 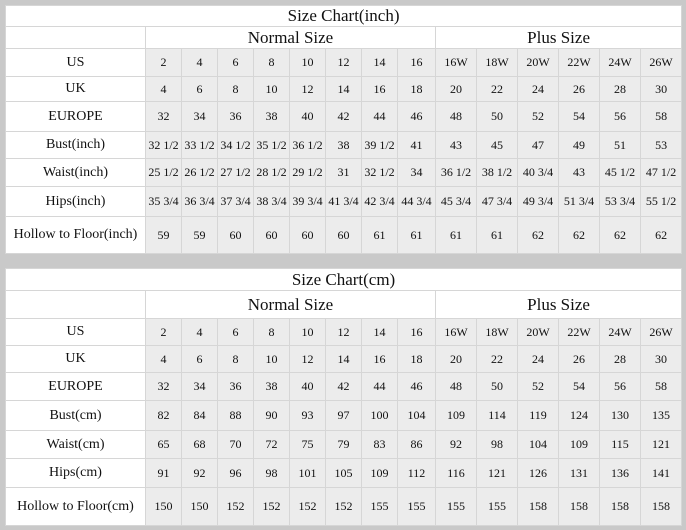 I want to click on size-value-cell: 53 3/4, so click(x=620, y=201).